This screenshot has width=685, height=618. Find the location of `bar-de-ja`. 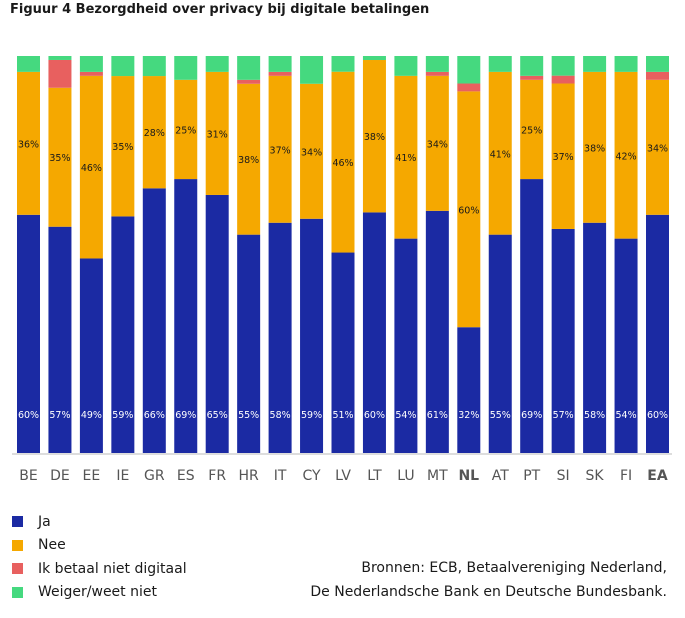

bar-de-ja is located at coordinates (60, 339).